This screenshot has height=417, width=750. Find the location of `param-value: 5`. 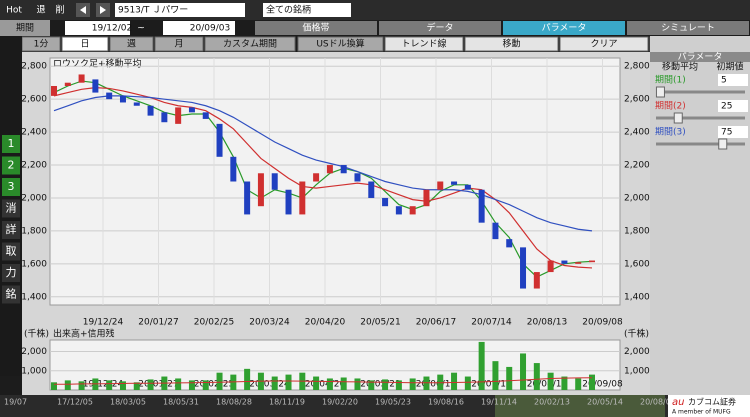

param-value: 5 is located at coordinates (724, 81).